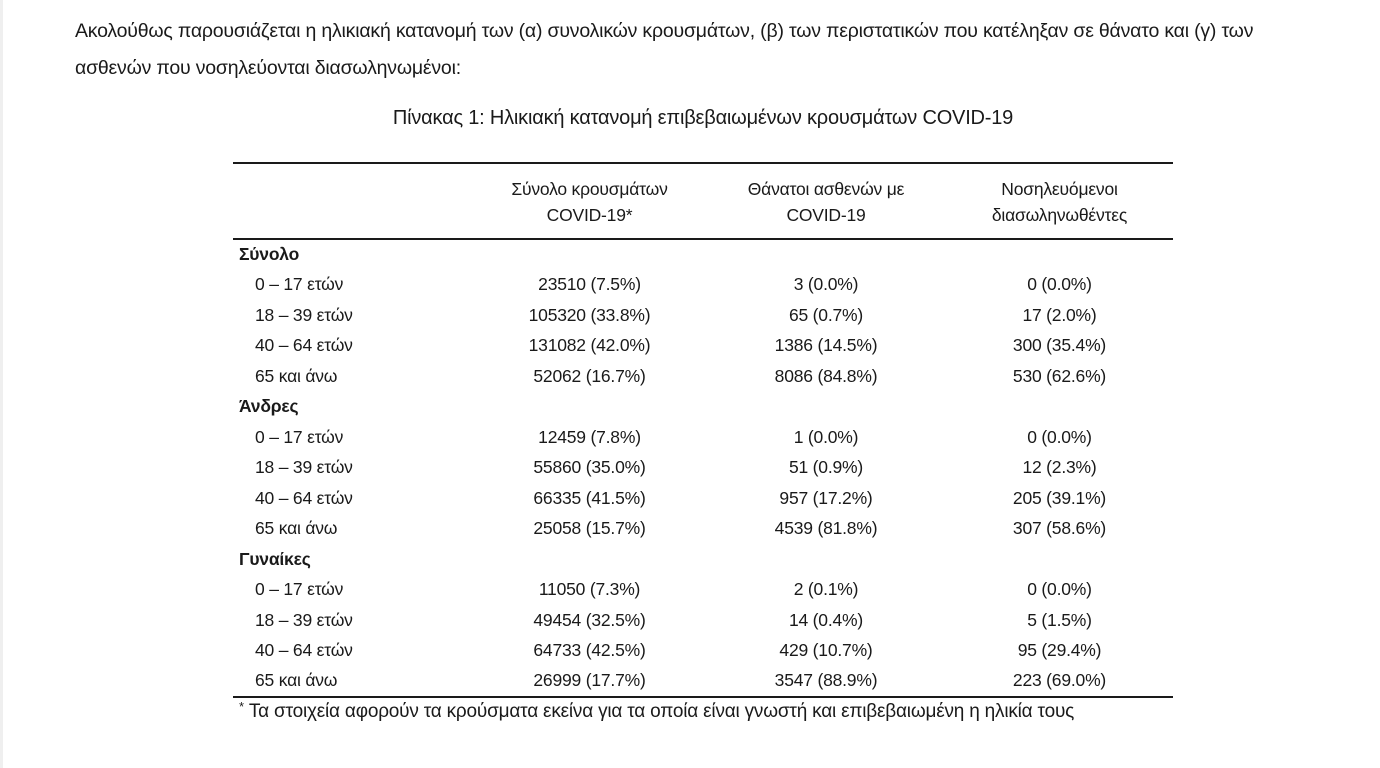  I want to click on deaths-value: 8086 (84.8%), so click(826, 375).